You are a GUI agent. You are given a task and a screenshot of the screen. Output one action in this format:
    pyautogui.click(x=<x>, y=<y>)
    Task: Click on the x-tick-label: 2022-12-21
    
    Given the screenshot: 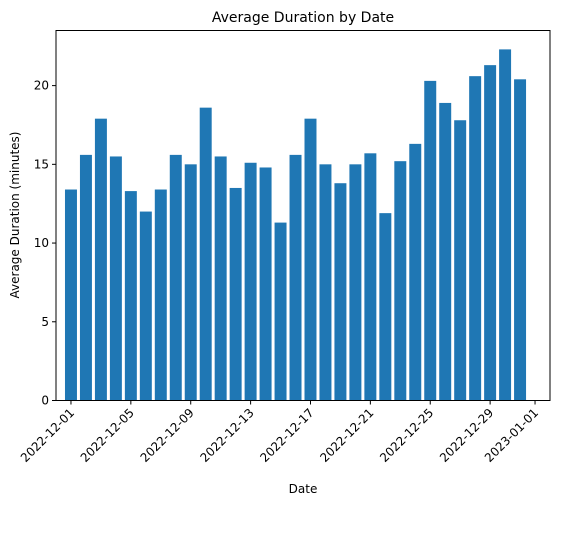 What is the action you would take?
    pyautogui.click(x=346, y=435)
    